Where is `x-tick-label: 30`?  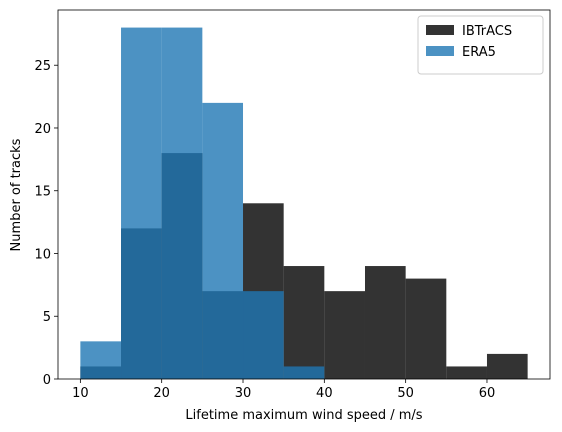 x-tick-label: 30 is located at coordinates (243, 393).